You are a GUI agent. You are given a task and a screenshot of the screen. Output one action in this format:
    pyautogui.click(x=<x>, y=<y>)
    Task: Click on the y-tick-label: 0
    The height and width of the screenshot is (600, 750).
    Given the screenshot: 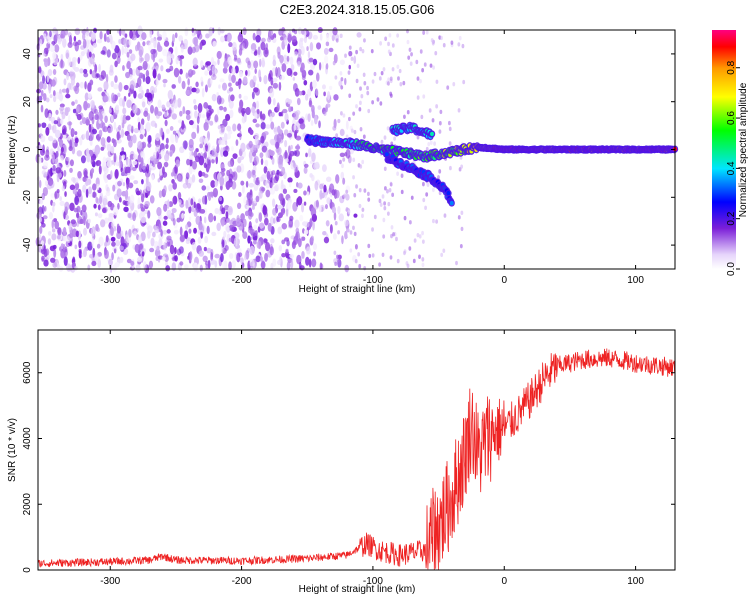 What is the action you would take?
    pyautogui.click(x=27, y=570)
    